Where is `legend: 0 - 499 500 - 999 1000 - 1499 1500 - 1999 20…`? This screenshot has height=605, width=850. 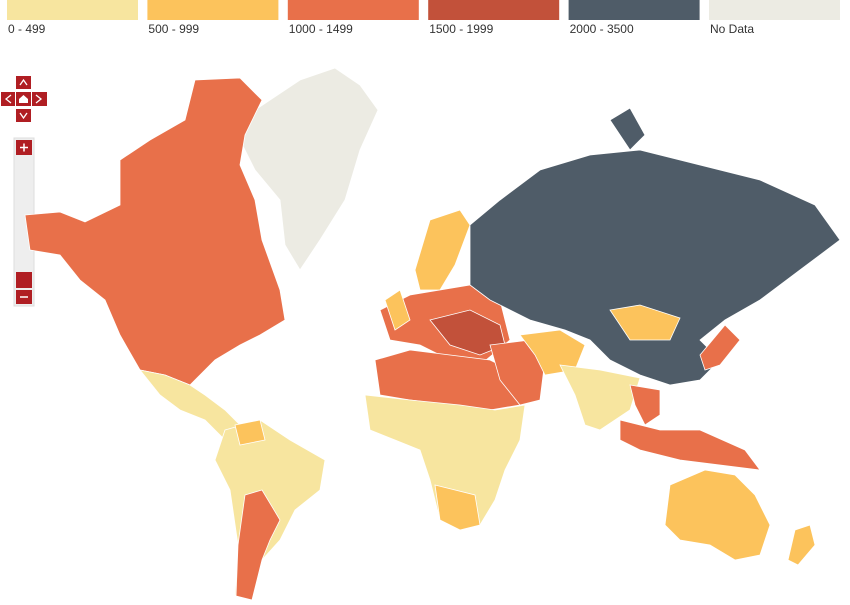 legend: 0 - 499 500 - 999 1000 - 1499 1500 - 1999 20… is located at coordinates (423, 18).